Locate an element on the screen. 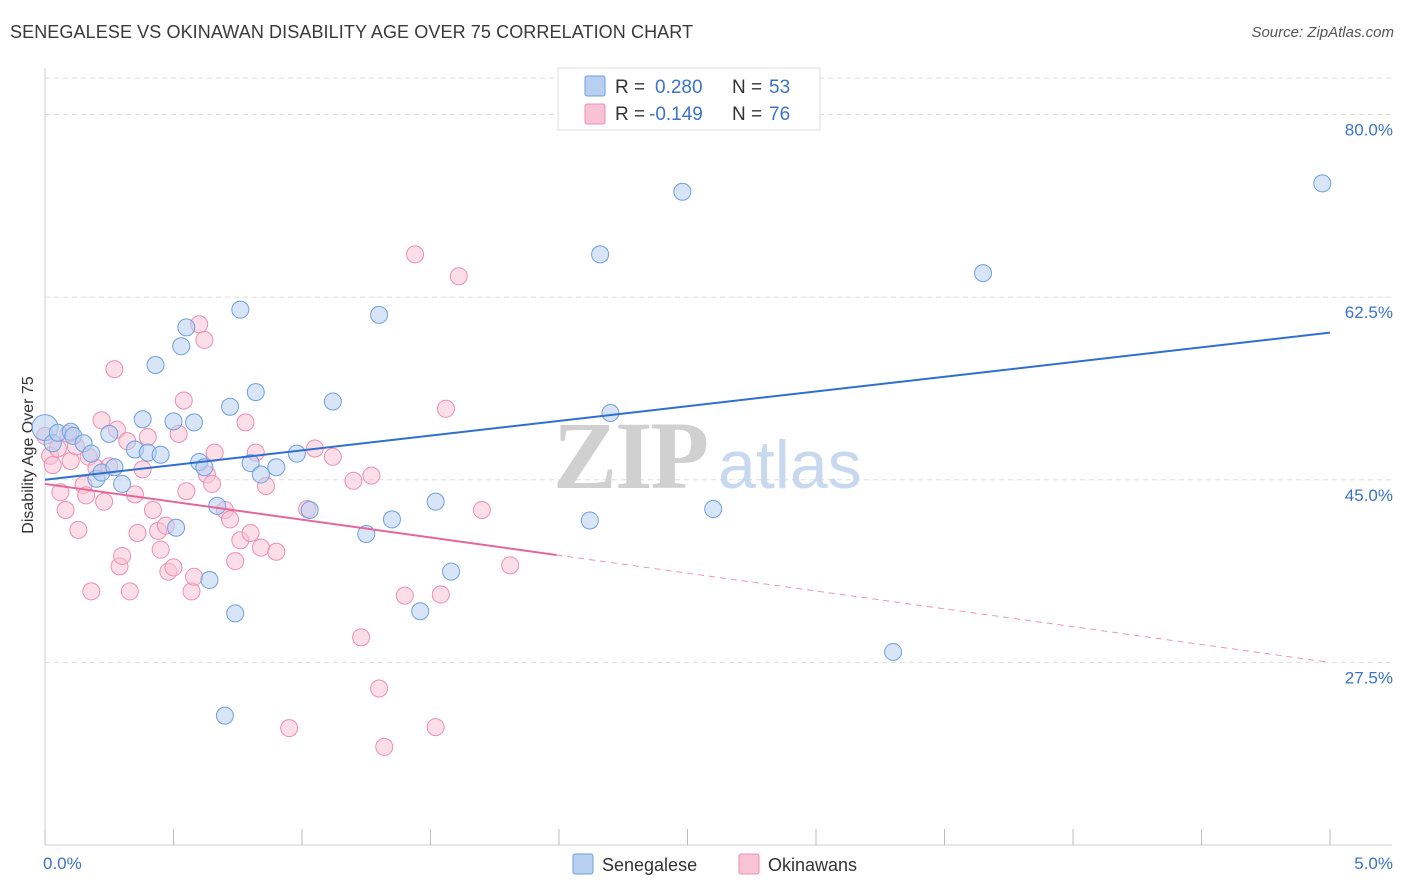  okinawans-trend-line is located at coordinates (300, 519).